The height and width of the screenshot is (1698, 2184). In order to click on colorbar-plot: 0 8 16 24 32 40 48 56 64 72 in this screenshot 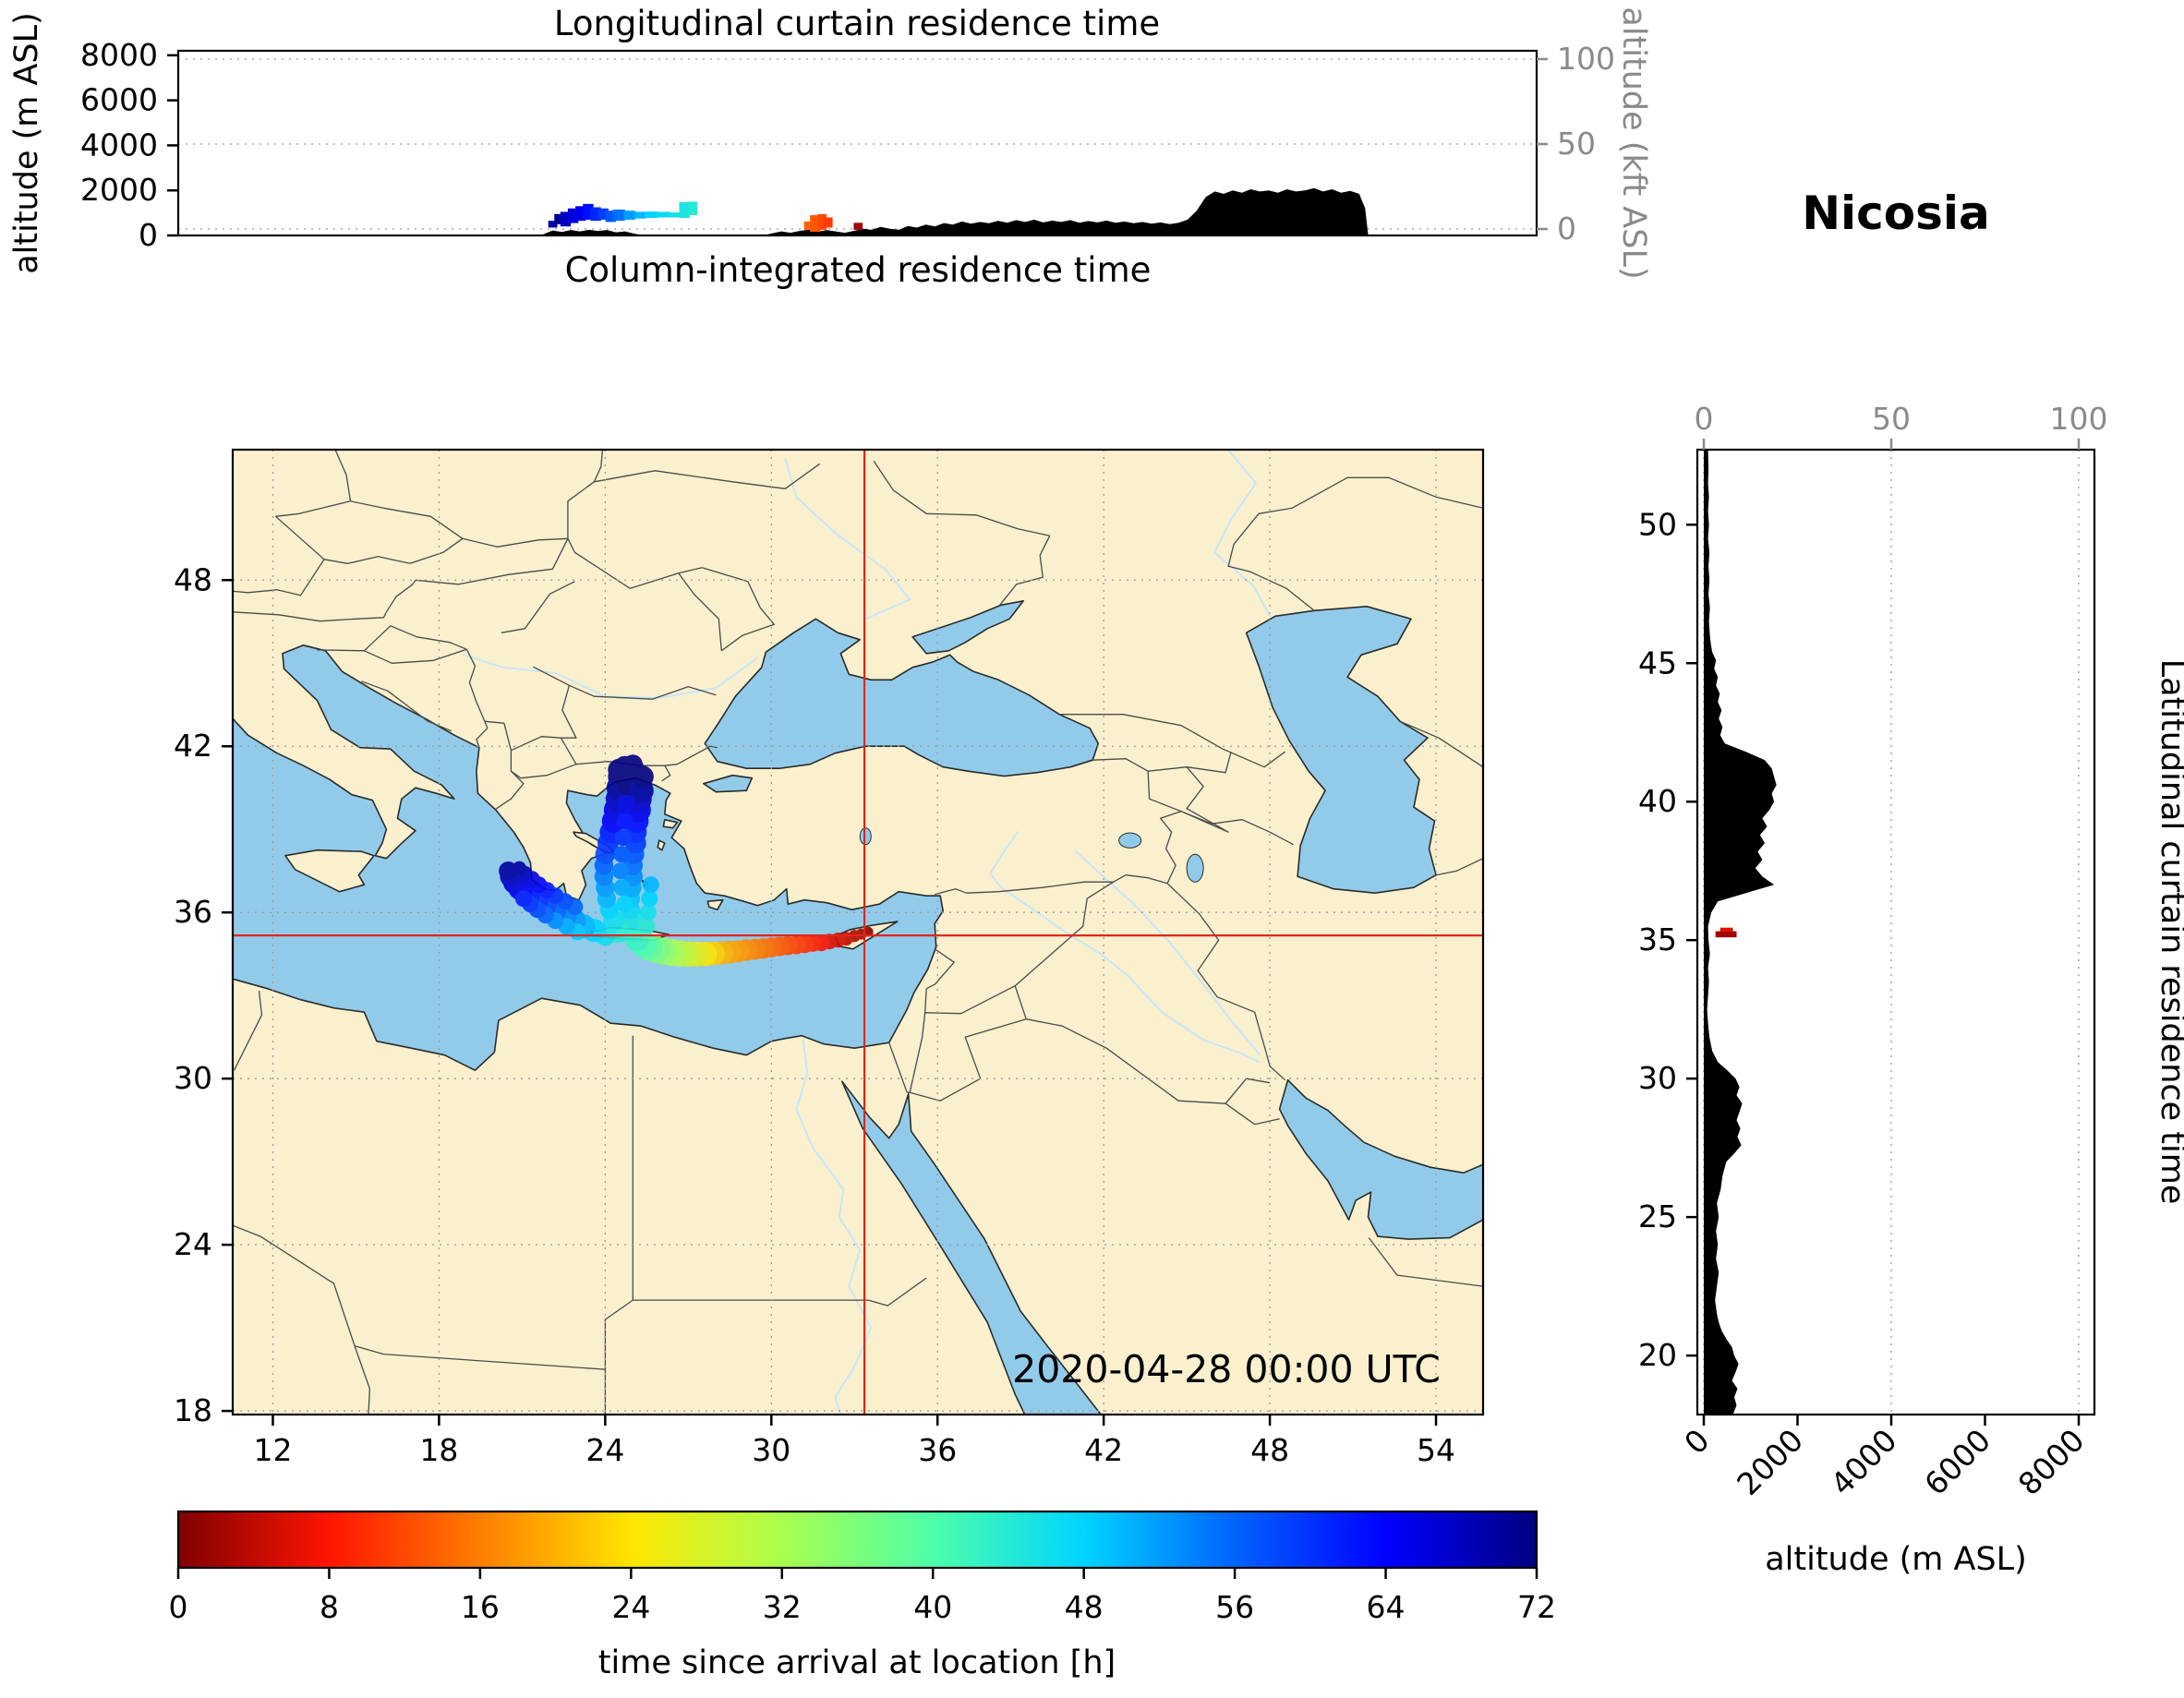, I will do `click(862, 1567)`.